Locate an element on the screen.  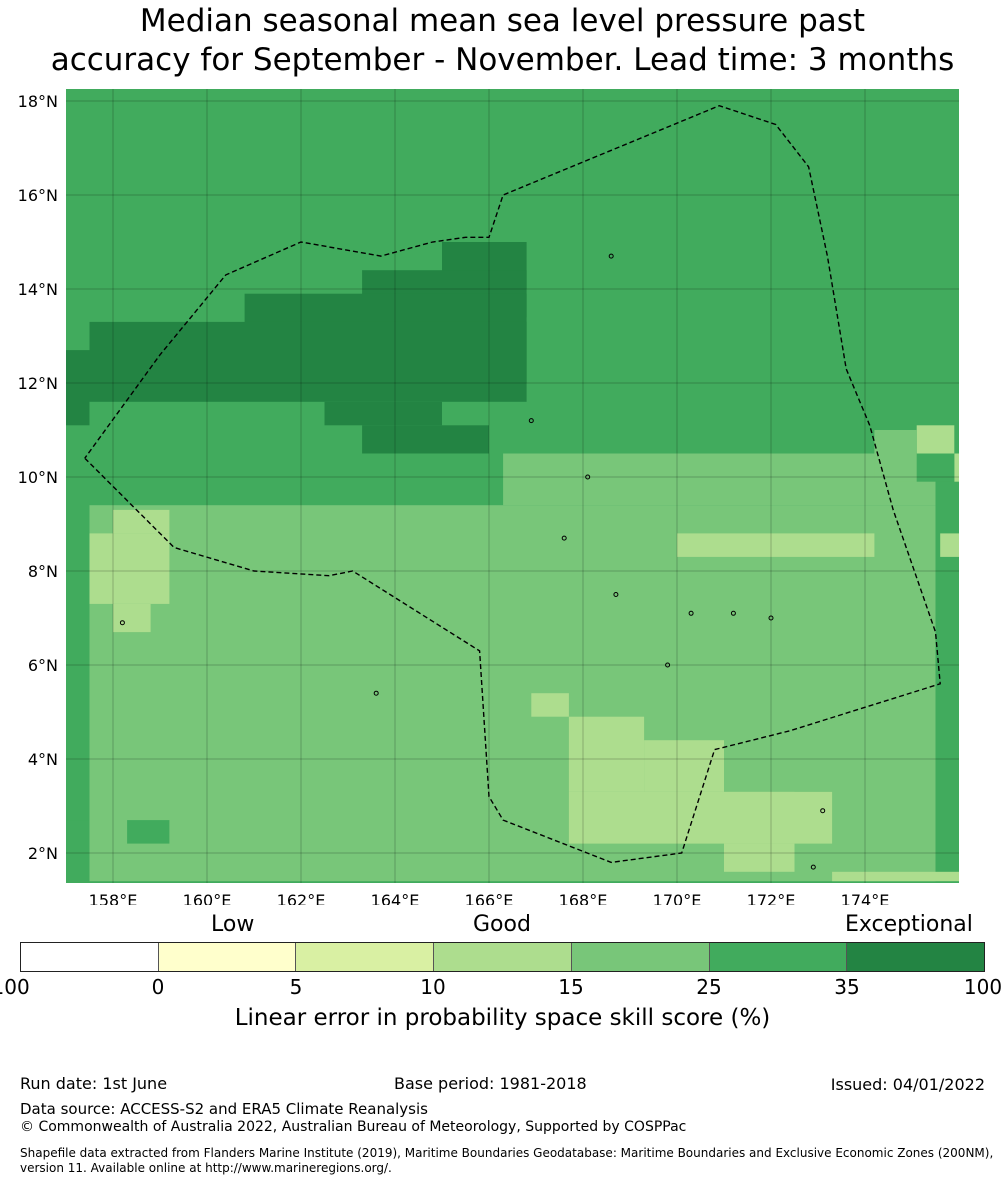
colorbar is located at coordinates (502, 957).